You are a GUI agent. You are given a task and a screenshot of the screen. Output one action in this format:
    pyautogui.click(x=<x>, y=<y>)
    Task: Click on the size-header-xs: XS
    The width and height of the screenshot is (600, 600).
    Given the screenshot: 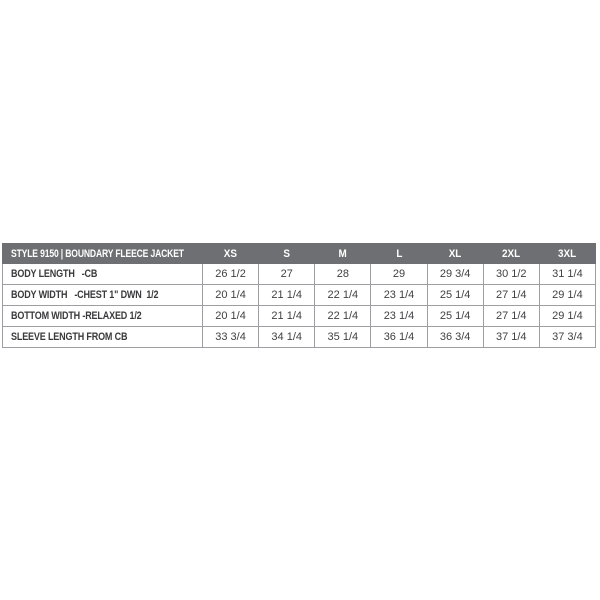 What is the action you would take?
    pyautogui.click(x=230, y=253)
    